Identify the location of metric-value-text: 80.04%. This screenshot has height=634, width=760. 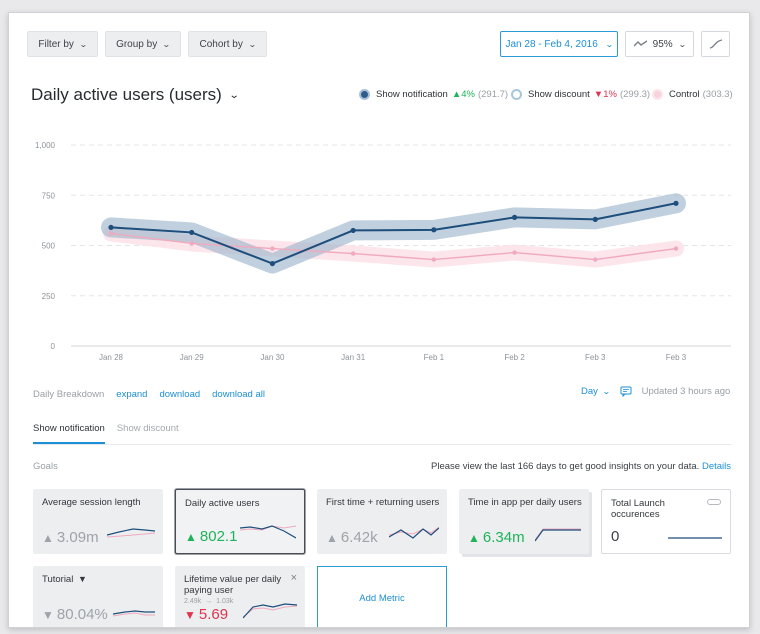
(82, 614).